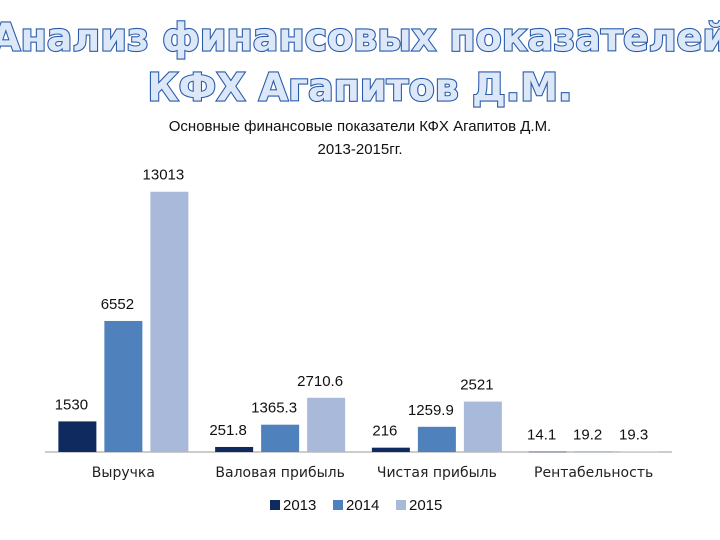 This screenshot has height=540, width=720. I want to click on x-tick-label: Чистая прибыль, so click(437, 473).